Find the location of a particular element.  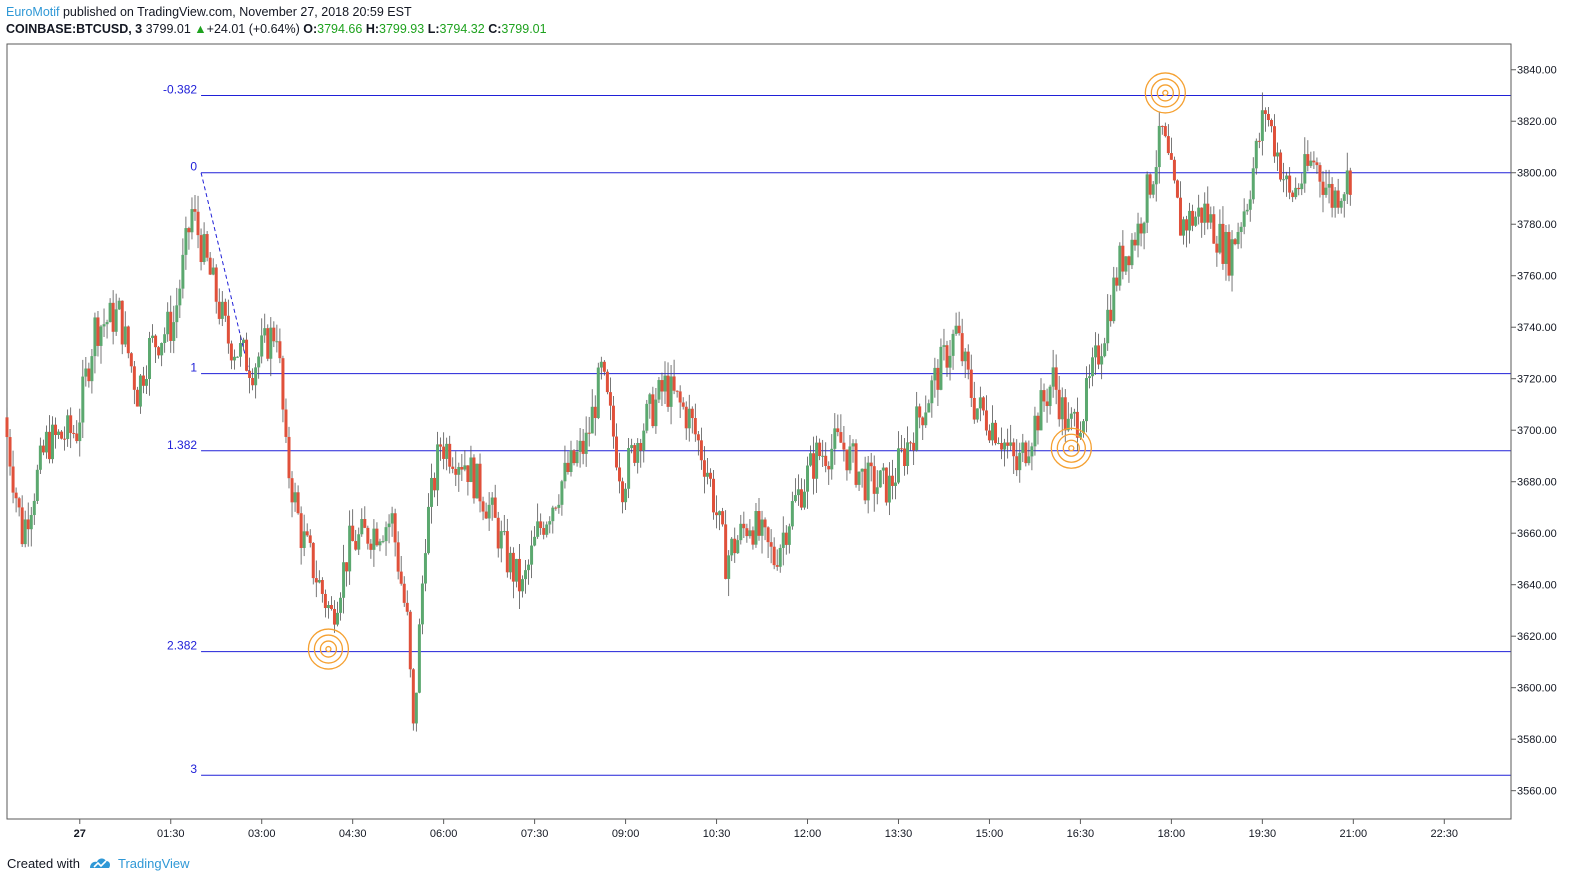

y-tick-label: 3660.00 is located at coordinates (1537, 534).